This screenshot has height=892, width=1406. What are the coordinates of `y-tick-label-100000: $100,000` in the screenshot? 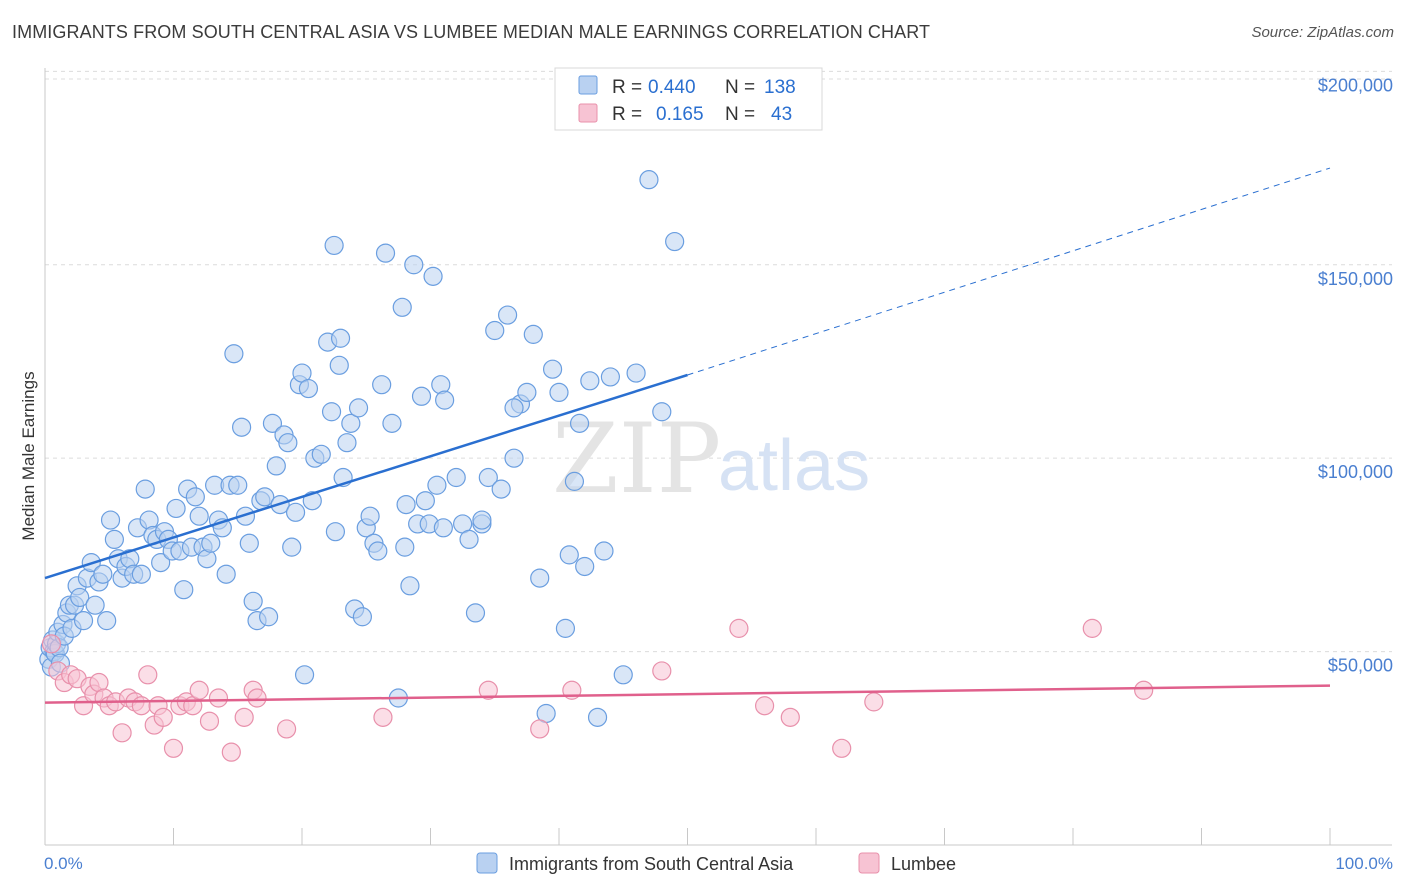 It's located at (1355, 472).